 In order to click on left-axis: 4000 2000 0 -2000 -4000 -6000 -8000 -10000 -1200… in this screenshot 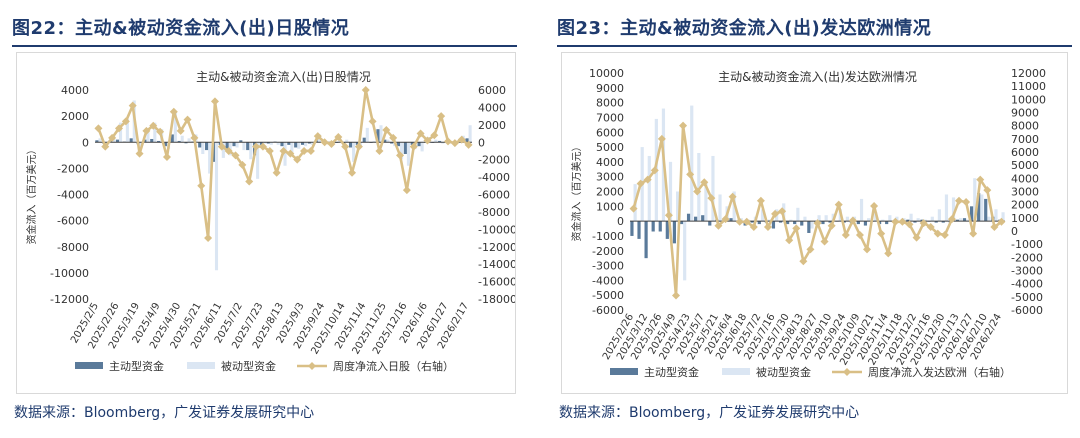, I will do `click(69, 195)`.